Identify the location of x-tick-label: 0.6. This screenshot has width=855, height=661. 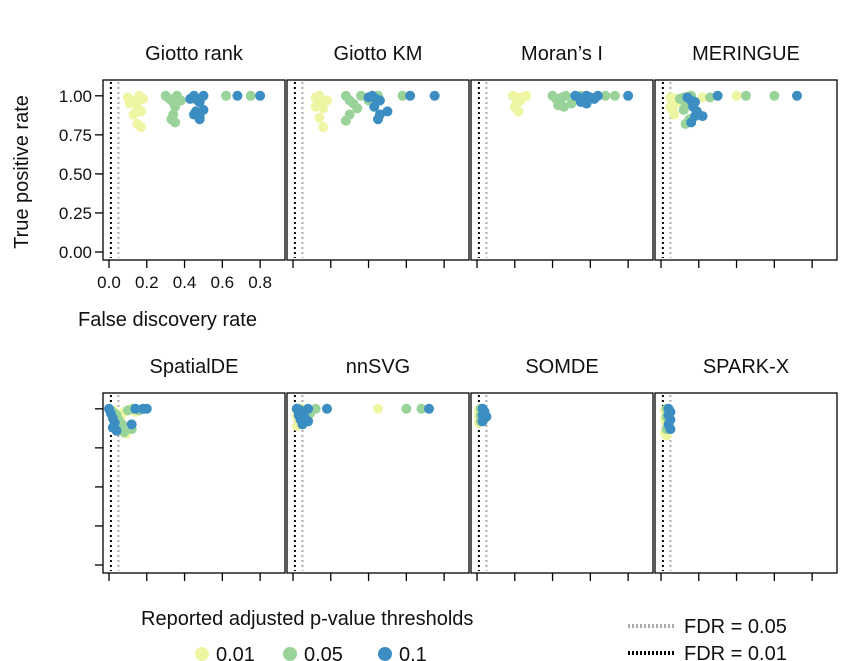
(223, 282).